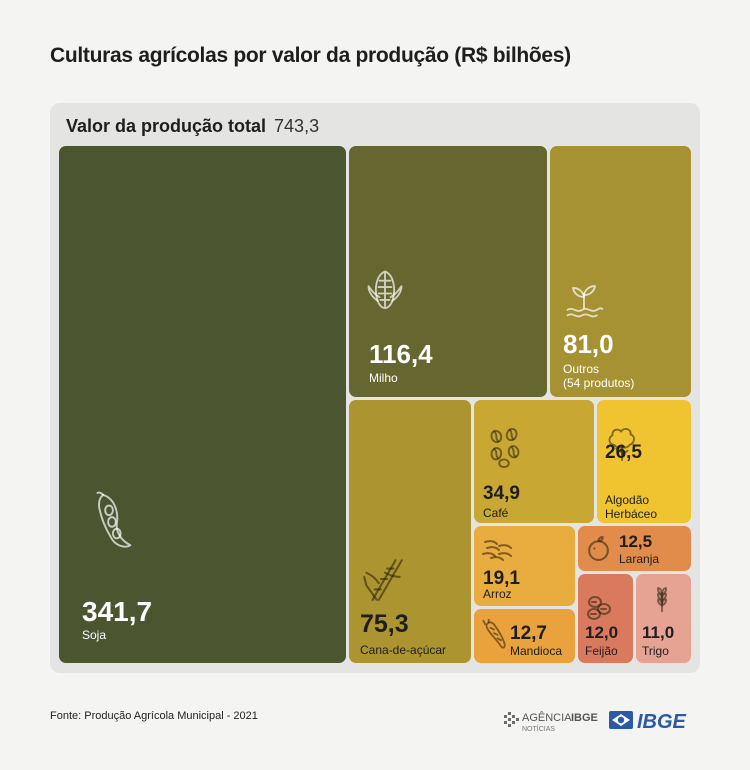 This screenshot has height=770, width=750. I want to click on svg-text: NOTÍCIAS, so click(538, 728).